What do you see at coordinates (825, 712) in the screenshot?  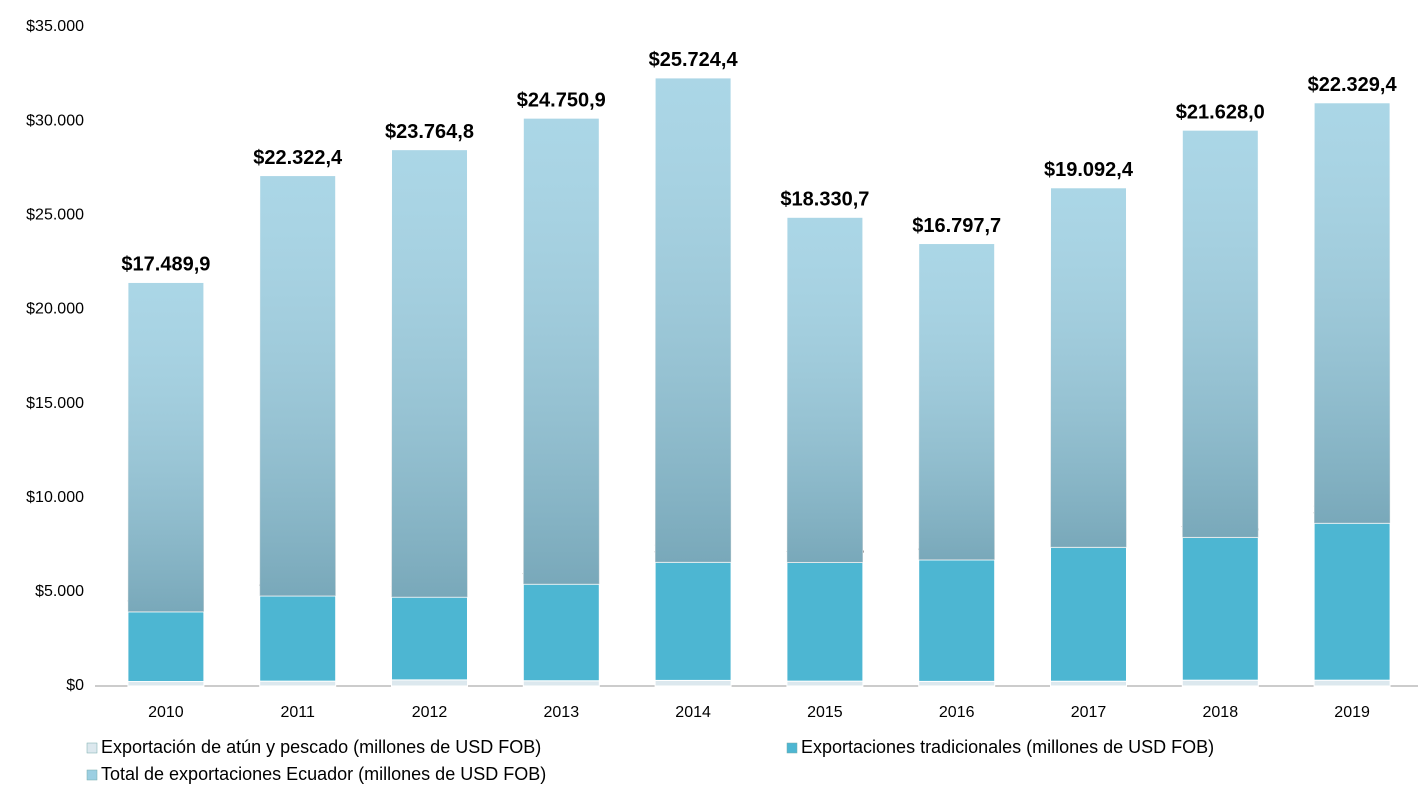 I see `x-tick-label: 2015` at bounding box center [825, 712].